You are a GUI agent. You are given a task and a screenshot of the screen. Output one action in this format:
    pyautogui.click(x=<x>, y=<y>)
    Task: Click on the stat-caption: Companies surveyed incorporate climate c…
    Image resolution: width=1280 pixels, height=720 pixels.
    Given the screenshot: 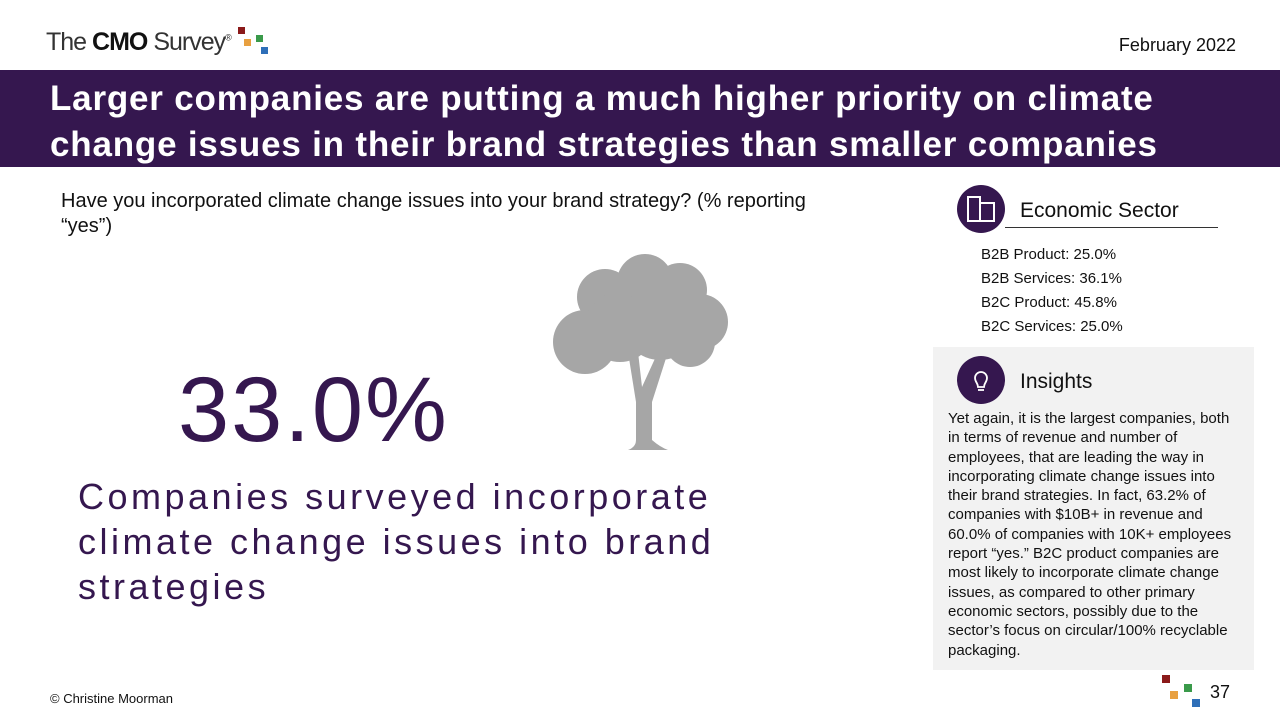 What is the action you would take?
    pyautogui.click(x=396, y=541)
    